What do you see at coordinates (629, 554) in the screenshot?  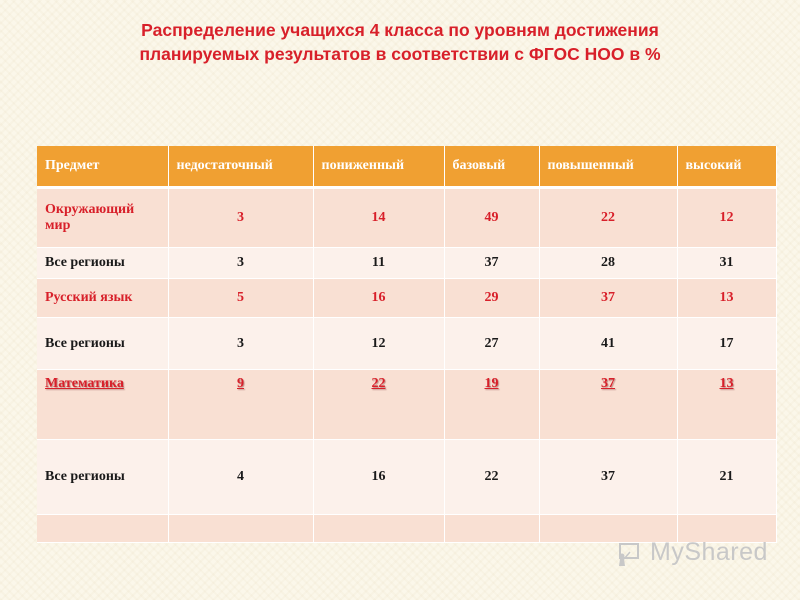 I see `teacher-board-icon` at bounding box center [629, 554].